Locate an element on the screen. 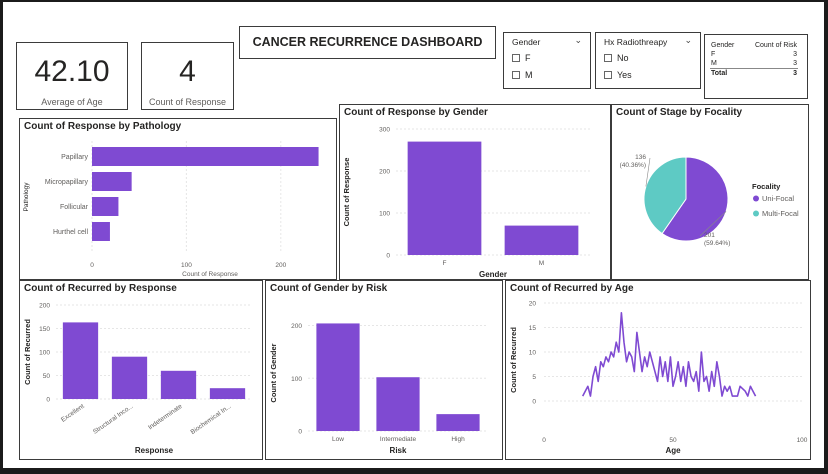  x-tick-label: Intermediate is located at coordinates (398, 439).